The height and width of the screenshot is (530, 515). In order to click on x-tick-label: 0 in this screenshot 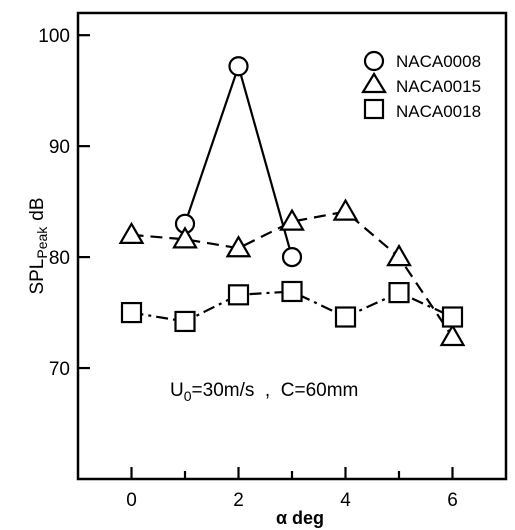, I will do `click(131, 500)`.